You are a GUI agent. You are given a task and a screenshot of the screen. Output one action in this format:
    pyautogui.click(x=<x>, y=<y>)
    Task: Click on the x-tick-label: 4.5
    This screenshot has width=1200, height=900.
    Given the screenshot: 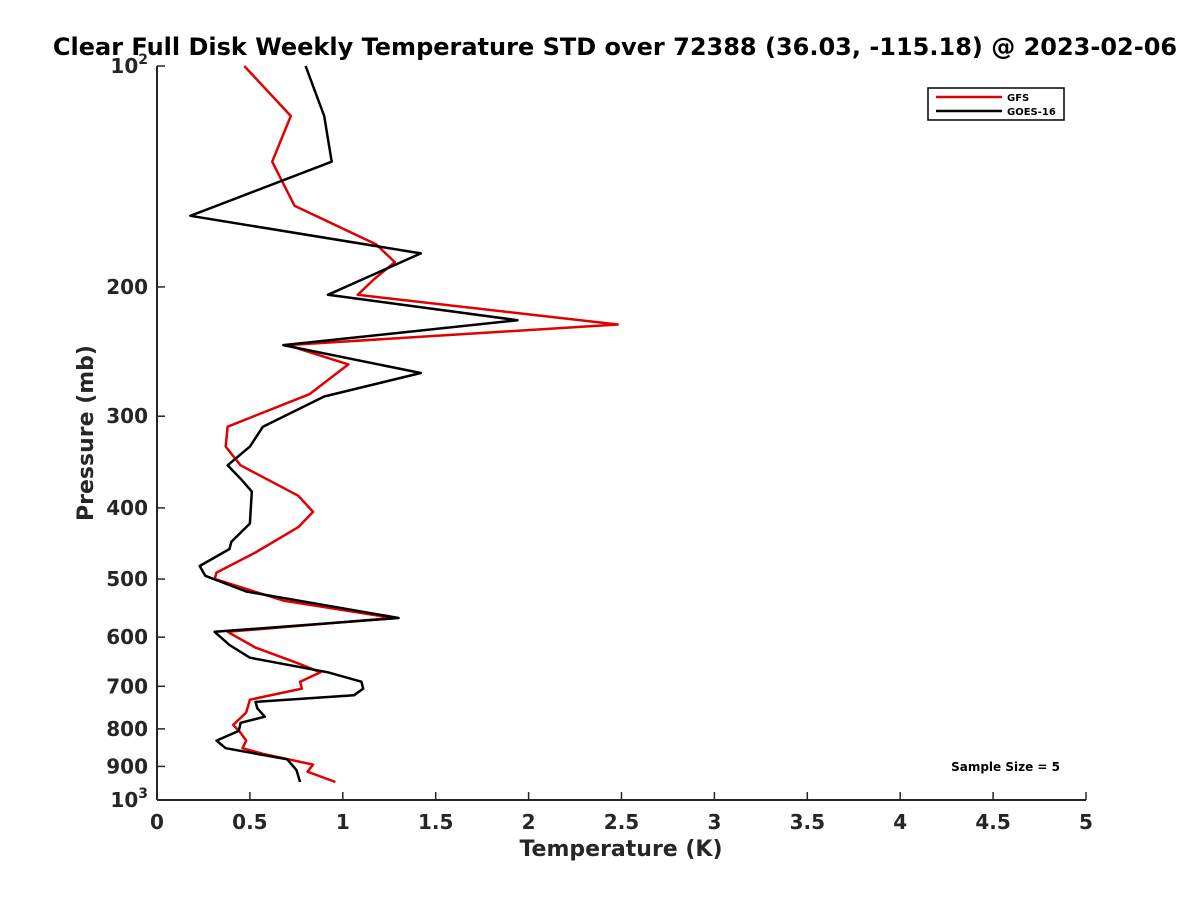 What is the action you would take?
    pyautogui.click(x=992, y=822)
    